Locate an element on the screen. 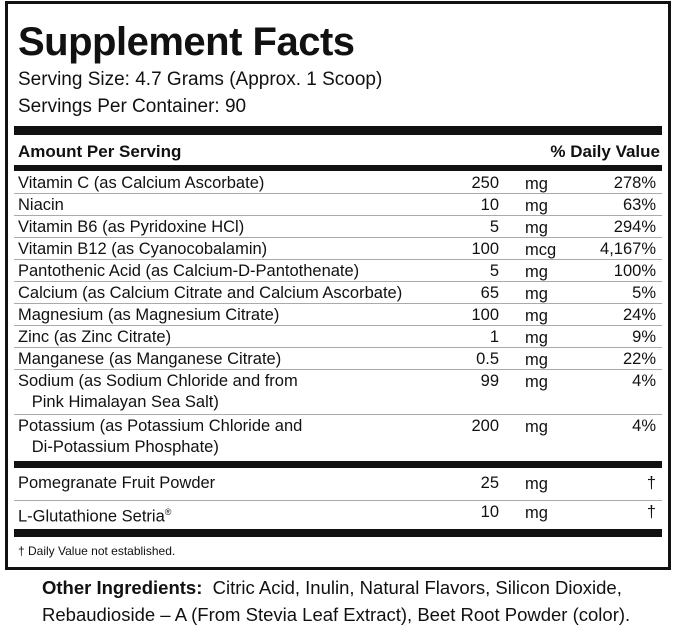 The image size is (679, 633). nutrient-name-text: Pomegranate Fruit Powder is located at coordinates (117, 483).